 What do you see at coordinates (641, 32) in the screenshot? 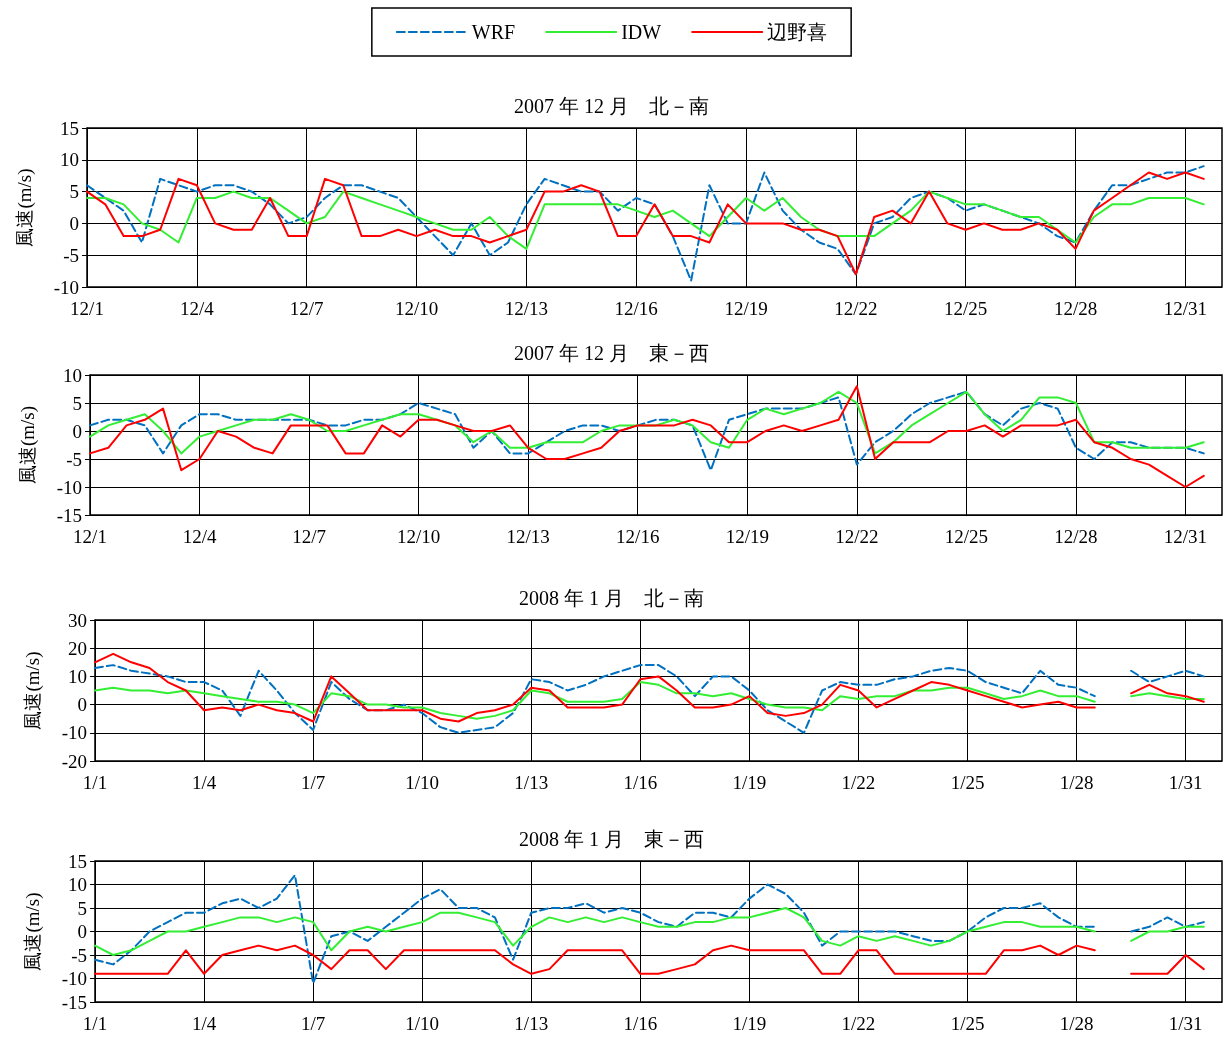
I see `legend-label: IDW` at bounding box center [641, 32].